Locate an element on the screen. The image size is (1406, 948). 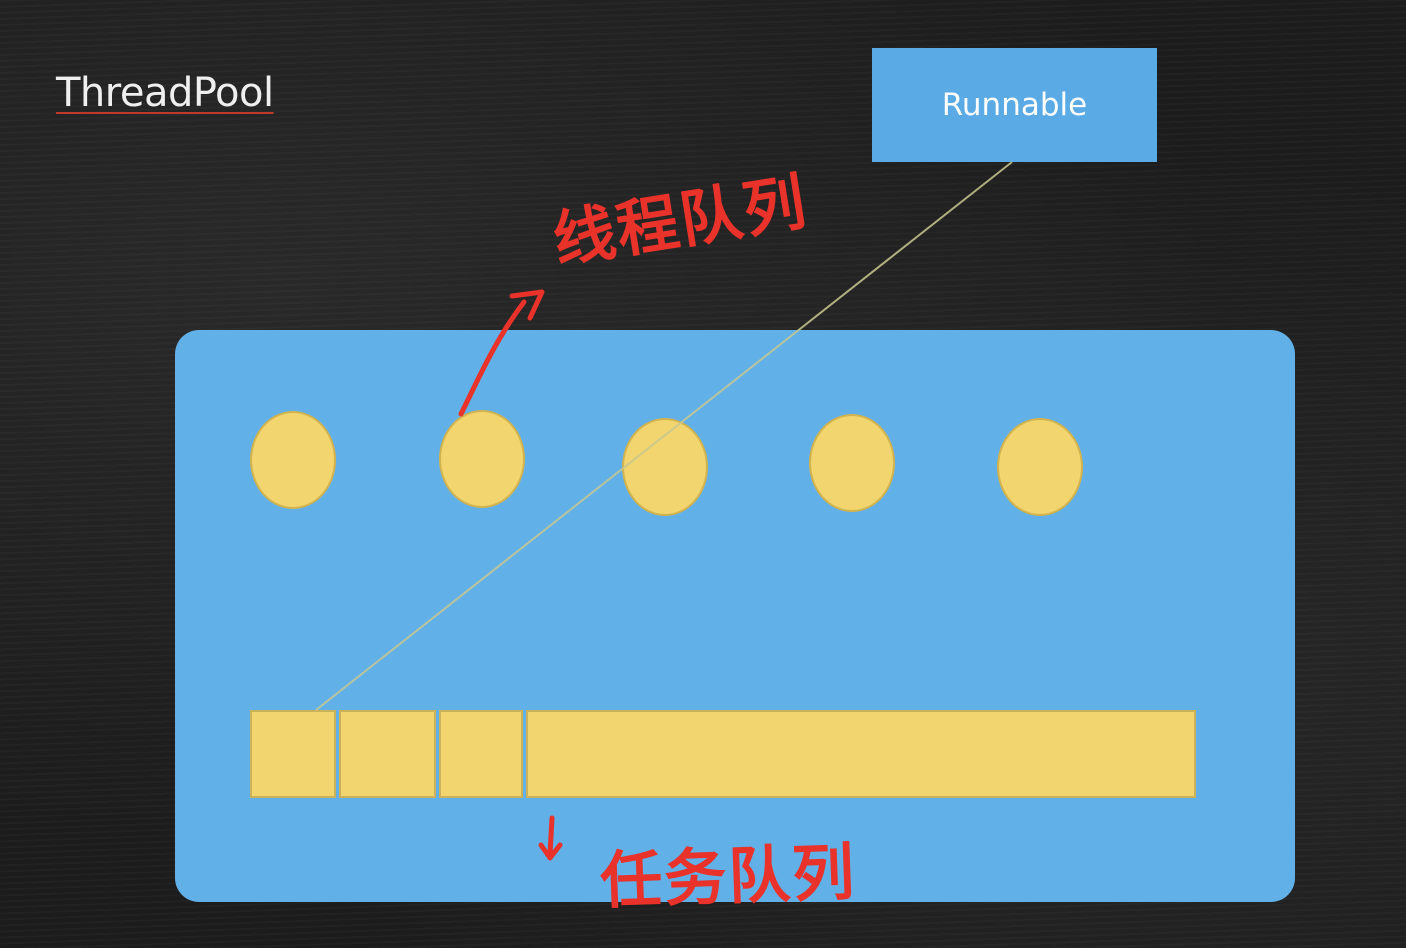
task-queue is located at coordinates (723, 754).